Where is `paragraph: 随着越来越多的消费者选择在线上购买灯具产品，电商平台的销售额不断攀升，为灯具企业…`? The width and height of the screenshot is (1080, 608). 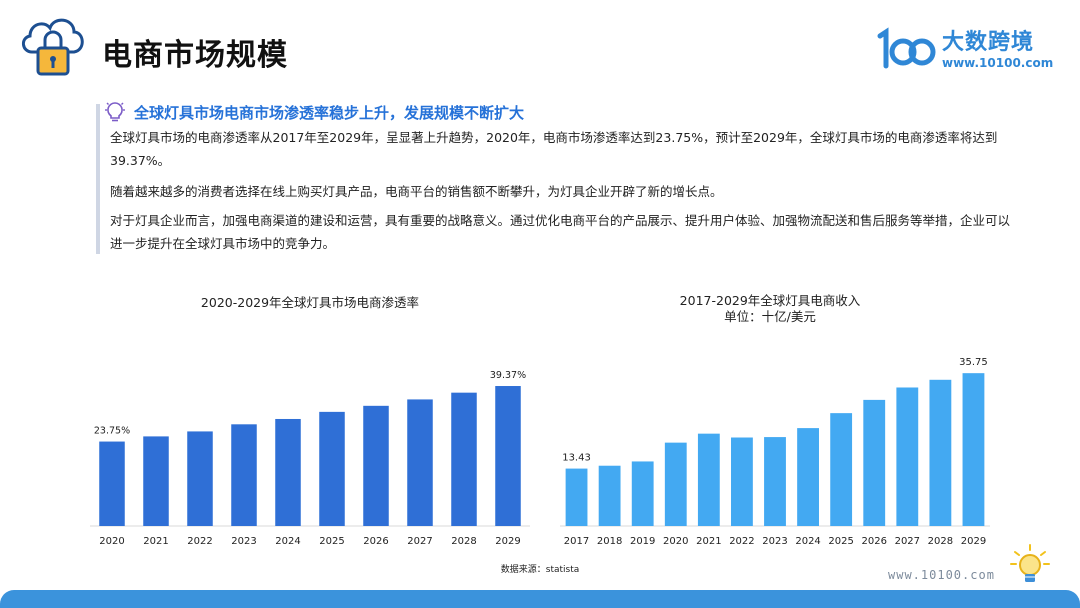 paragraph: 随着越来越多的消费者选择在线上购买灯具产品，电商平台的销售额不断攀升，为灯具企业… is located at coordinates (416, 191).